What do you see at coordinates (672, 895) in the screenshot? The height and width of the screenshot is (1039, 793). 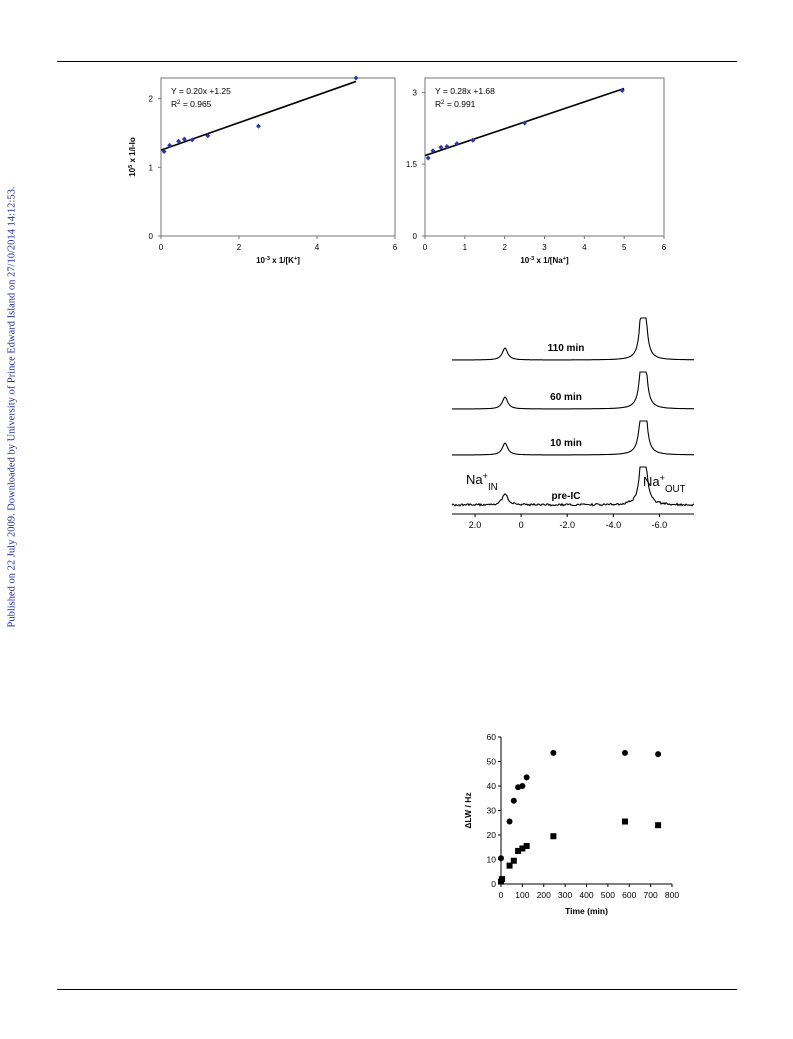 I see `x-tick-label: 800` at bounding box center [672, 895].